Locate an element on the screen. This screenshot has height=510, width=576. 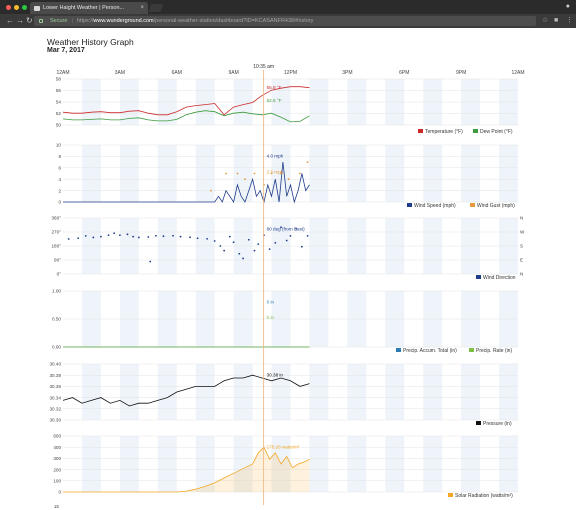
time-tick-label: 3PM is located at coordinates (347, 73).